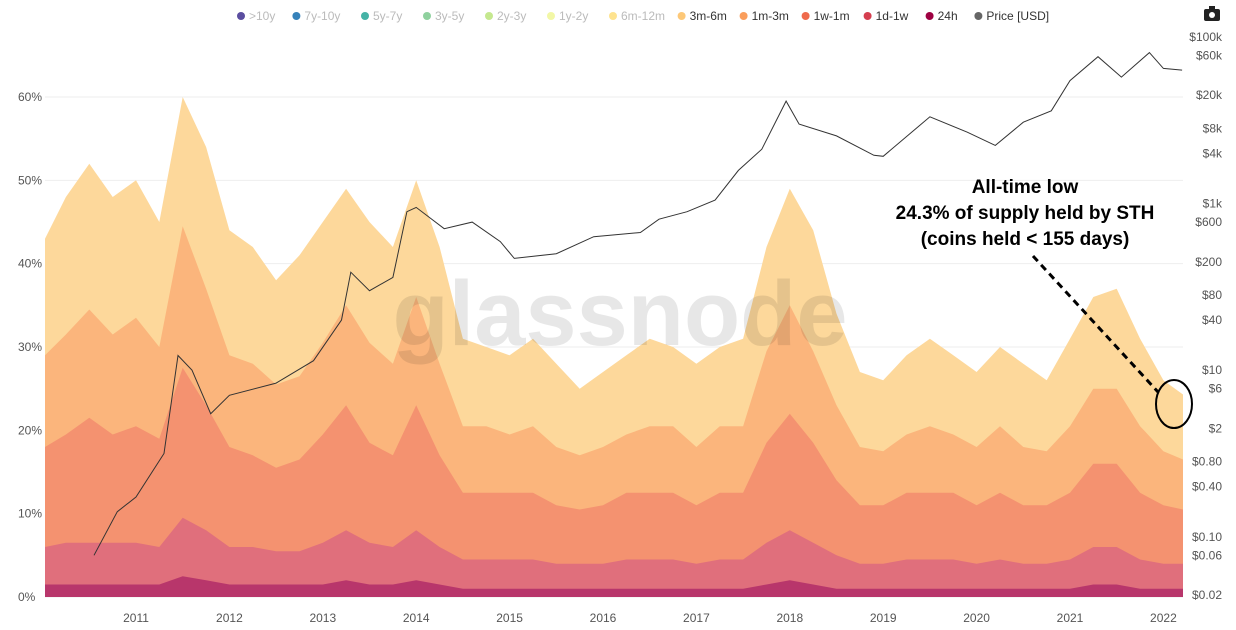  What do you see at coordinates (1207, 487) in the screenshot?
I see `y-right-tick-label: $0.40` at bounding box center [1207, 487].